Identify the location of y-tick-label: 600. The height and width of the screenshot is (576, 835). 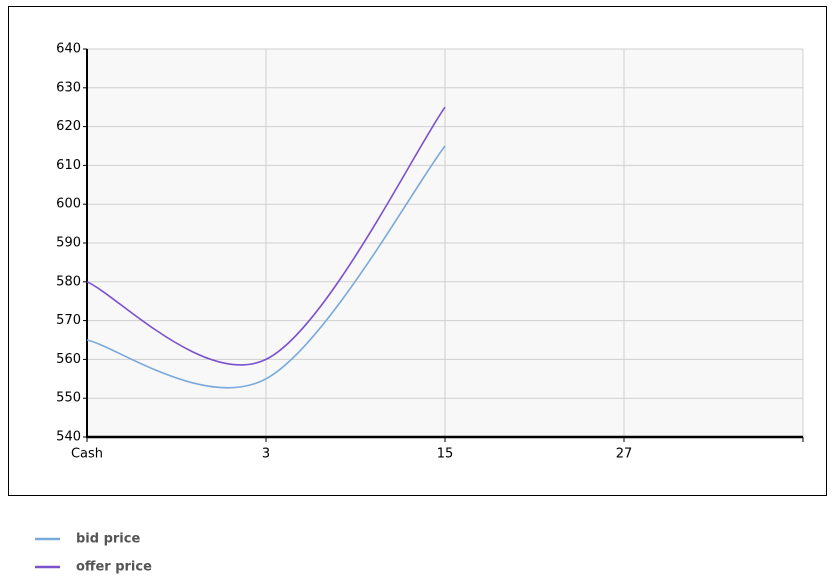
(68, 204).